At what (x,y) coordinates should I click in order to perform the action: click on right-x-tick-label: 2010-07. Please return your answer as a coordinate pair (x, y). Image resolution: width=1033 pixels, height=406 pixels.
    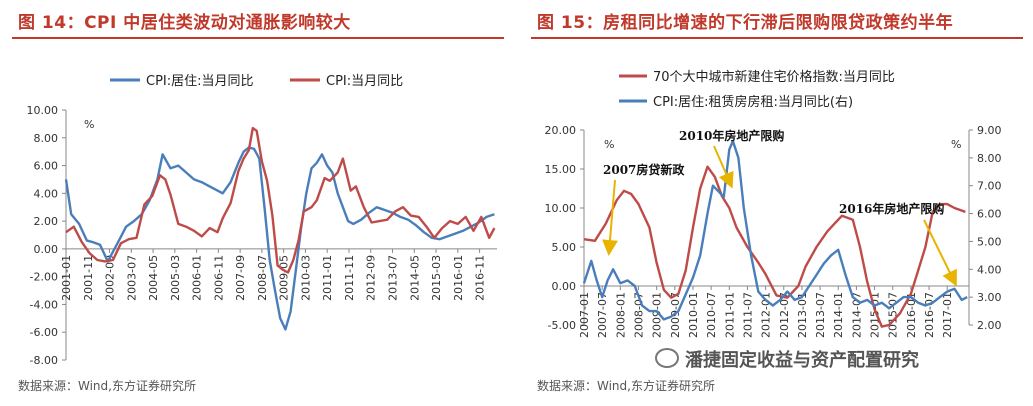
    Looking at the image, I should click on (711, 315).